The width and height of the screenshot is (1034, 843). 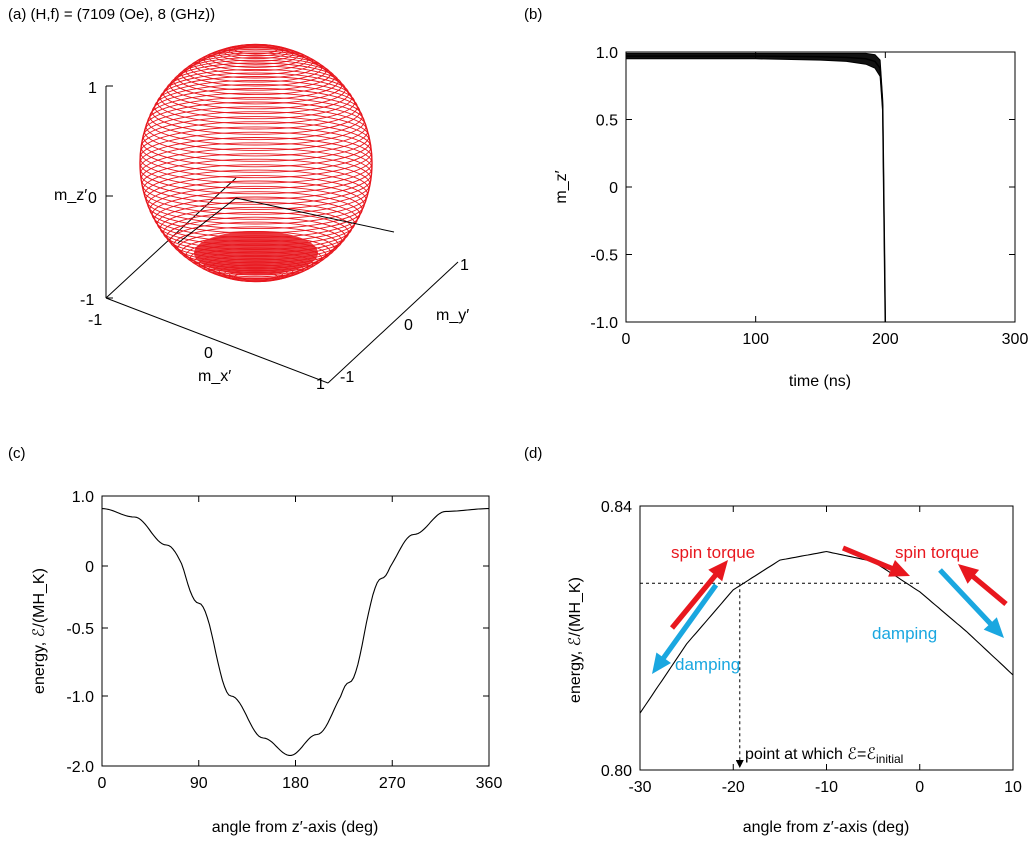 I want to click on spin-torque-arrow-right, so click(x=876, y=561).